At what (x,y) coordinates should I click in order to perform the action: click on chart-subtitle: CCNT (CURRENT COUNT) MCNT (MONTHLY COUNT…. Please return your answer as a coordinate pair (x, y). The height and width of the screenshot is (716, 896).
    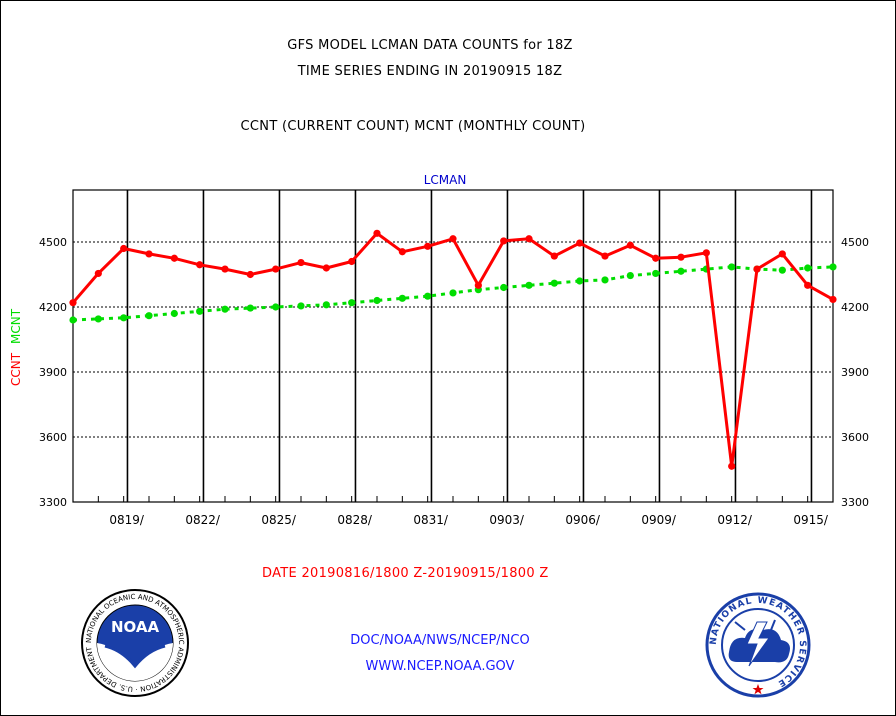
    Looking at the image, I should click on (413, 126).